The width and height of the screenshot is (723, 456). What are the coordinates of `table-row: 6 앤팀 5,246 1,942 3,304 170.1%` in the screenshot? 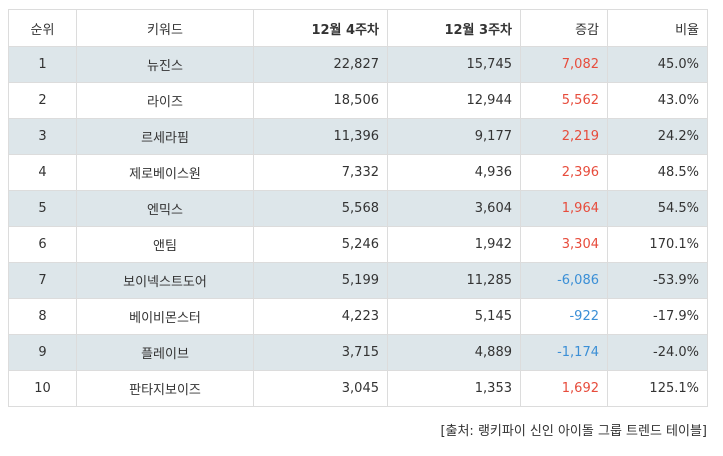 It's located at (358, 244).